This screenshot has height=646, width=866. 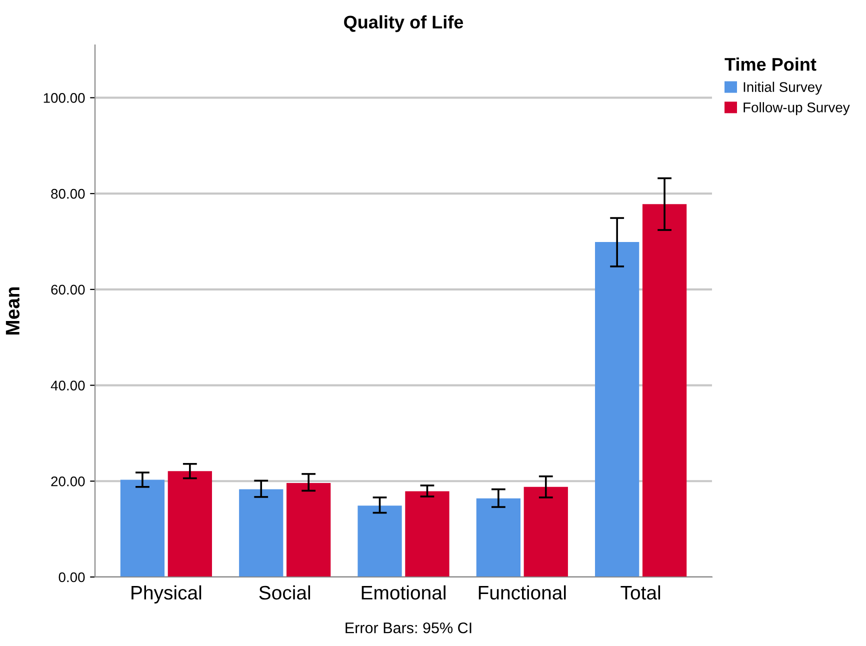 What do you see at coordinates (404, 592) in the screenshot?
I see `x-tick-label: Emotional` at bounding box center [404, 592].